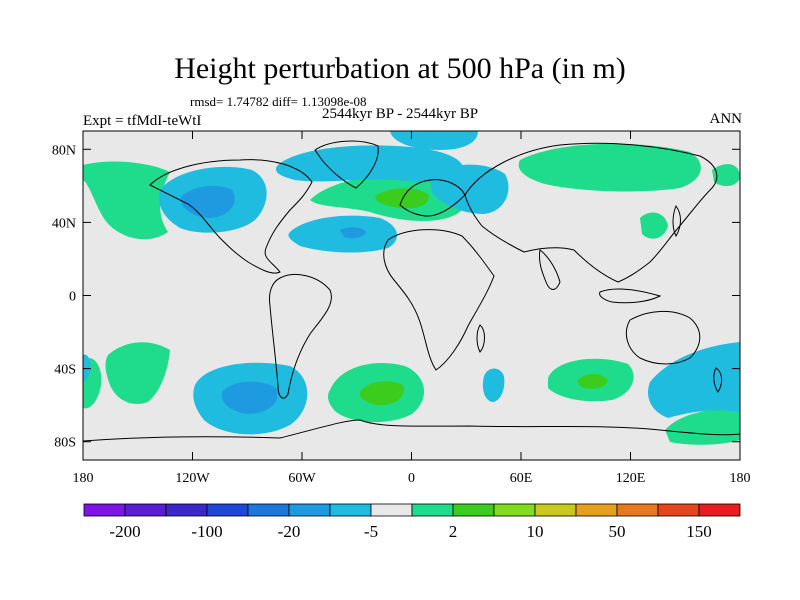  Describe the element at coordinates (64, 150) in the screenshot. I see `lat-tick-label: 80N` at that location.